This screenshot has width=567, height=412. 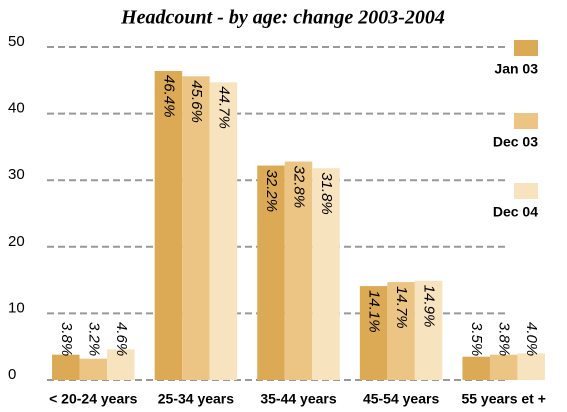 I want to click on x-tick-label: < 20-24 years, so click(x=93, y=399).